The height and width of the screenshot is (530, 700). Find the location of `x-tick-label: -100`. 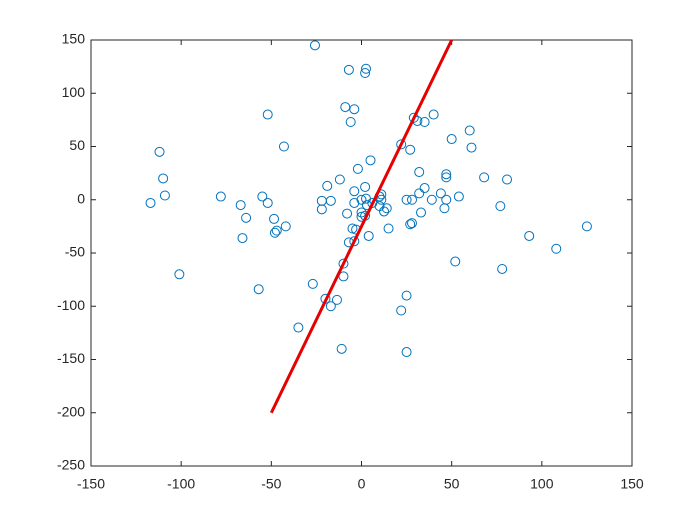

x-tick-label: -100 is located at coordinates (181, 484).